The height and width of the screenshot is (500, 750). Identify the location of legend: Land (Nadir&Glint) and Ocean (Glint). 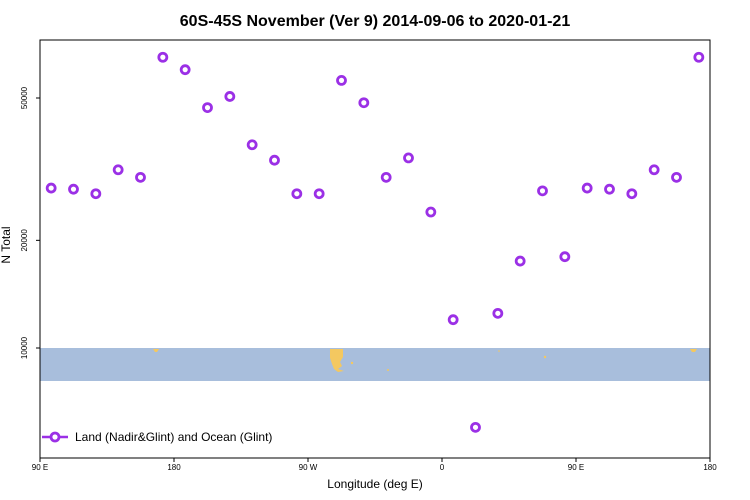
(157, 437).